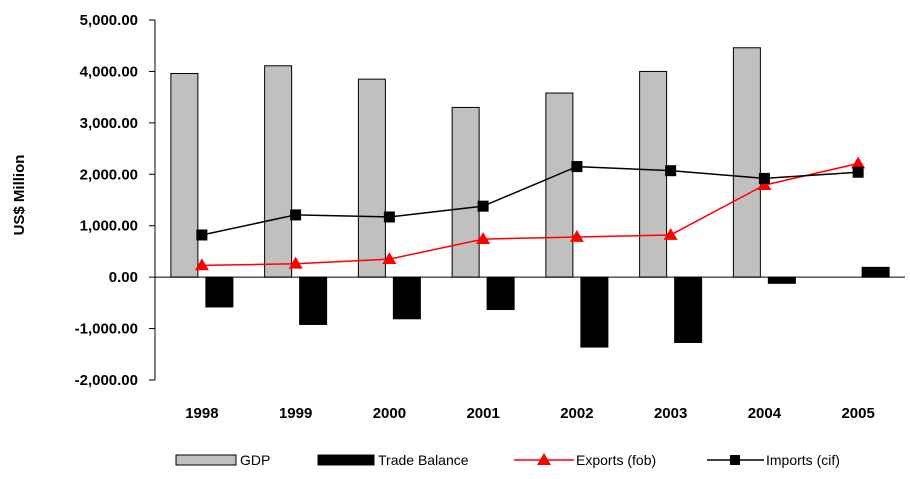  I want to click on x-tick-label: 1998, so click(201, 413).